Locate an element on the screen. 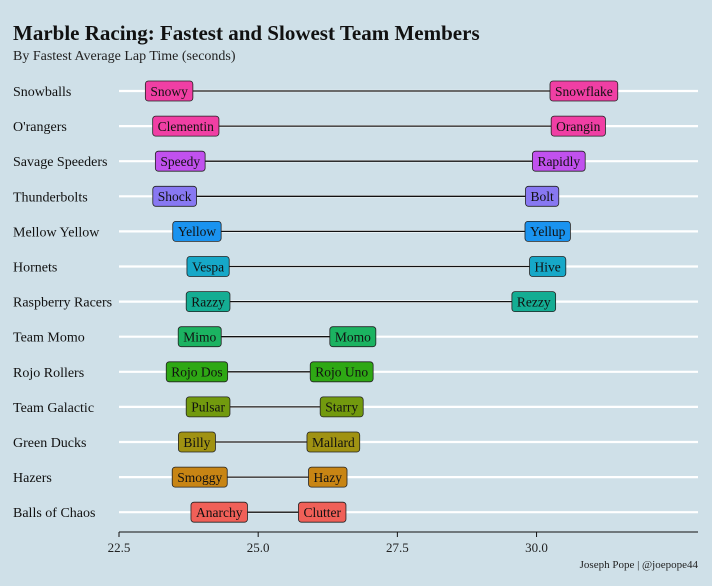 Image resolution: width=712 pixels, height=586 pixels. fastest-label-6: Razzy is located at coordinates (208, 302).